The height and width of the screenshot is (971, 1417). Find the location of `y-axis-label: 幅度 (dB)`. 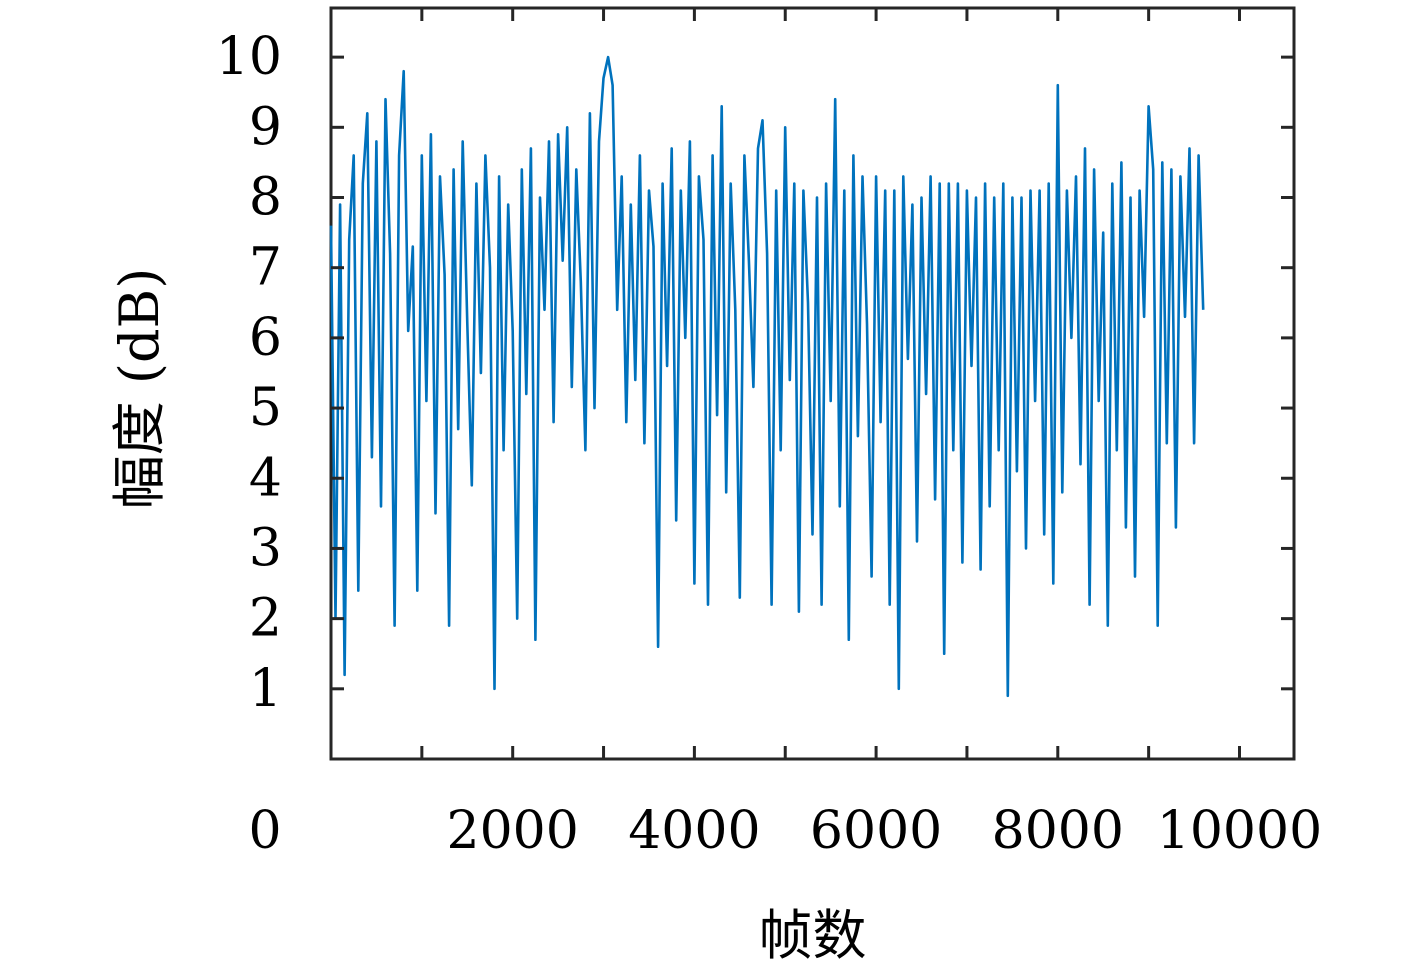

y-axis-label: 幅度 (dB) is located at coordinates (139, 389).